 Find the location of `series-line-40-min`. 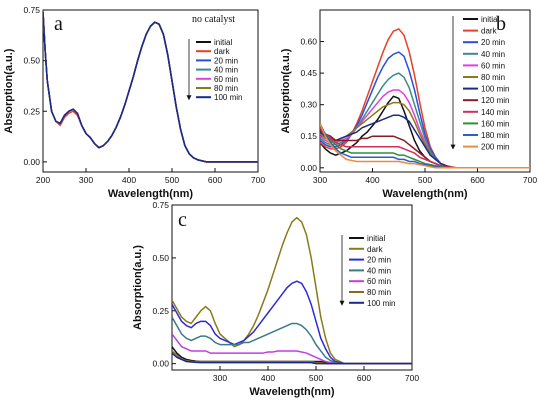

series-line-40-min is located at coordinates (292, 340).